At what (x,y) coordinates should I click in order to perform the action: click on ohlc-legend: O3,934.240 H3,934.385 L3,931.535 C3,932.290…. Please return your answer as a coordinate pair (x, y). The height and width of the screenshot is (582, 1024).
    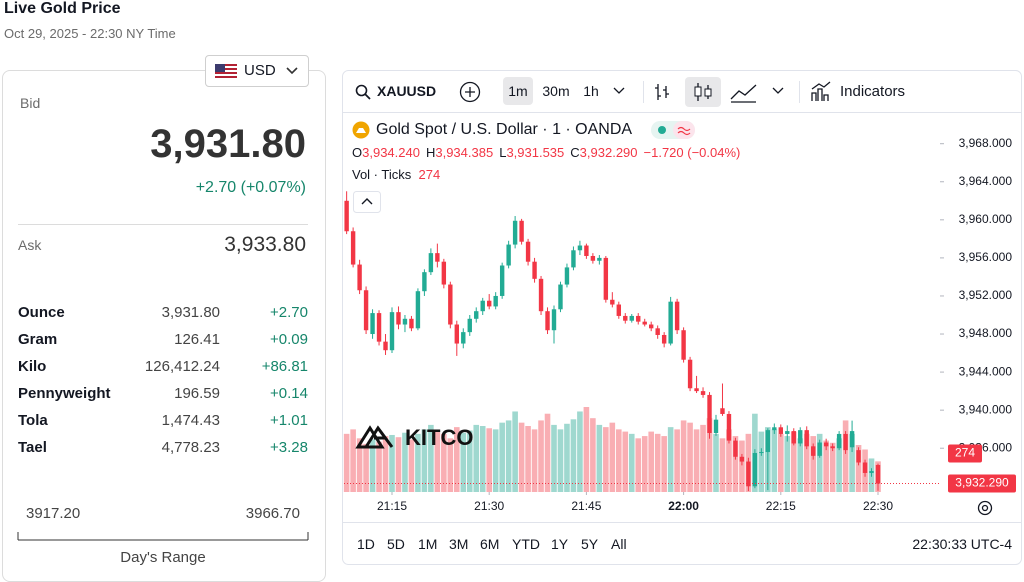
    Looking at the image, I should click on (546, 152).